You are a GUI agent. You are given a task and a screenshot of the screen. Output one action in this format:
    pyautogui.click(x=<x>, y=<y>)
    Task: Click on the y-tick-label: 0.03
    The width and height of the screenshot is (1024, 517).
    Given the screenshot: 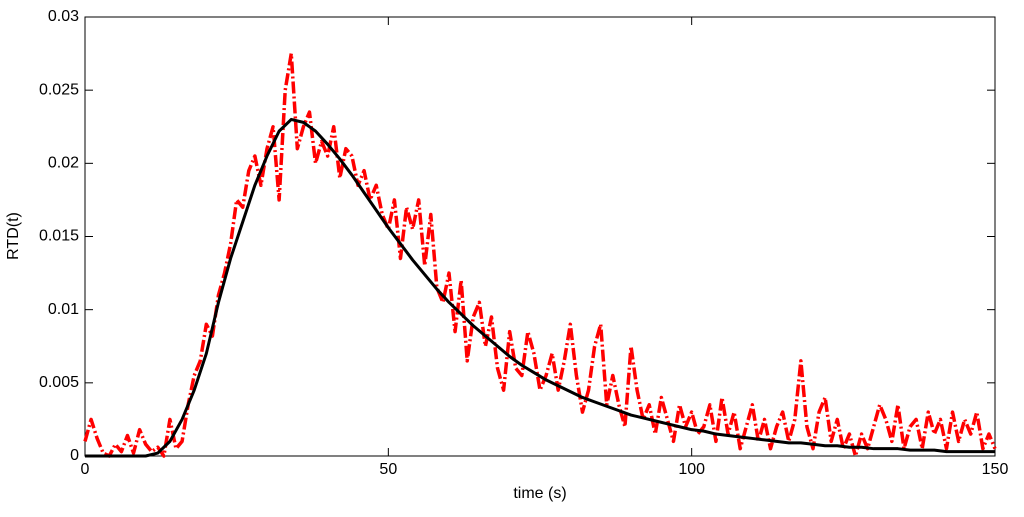 What is the action you would take?
    pyautogui.click(x=63, y=16)
    